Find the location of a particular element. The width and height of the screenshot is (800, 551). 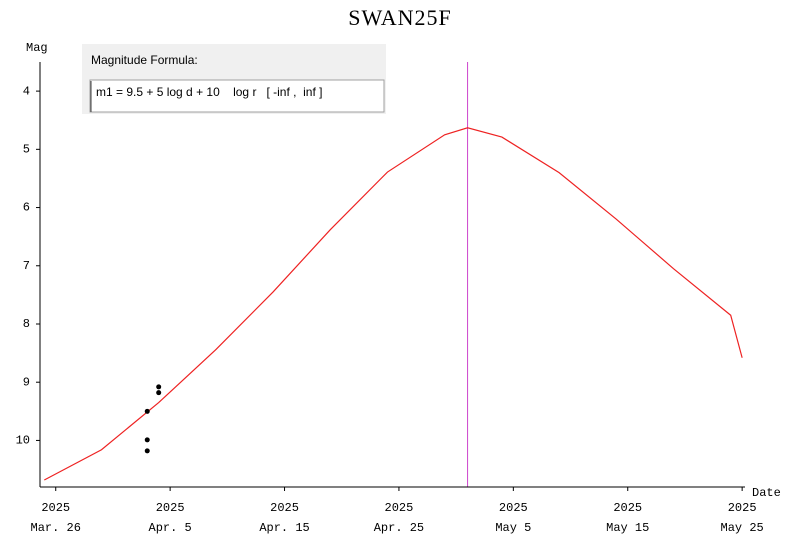

y-tick-label: 8 is located at coordinates (26, 324).